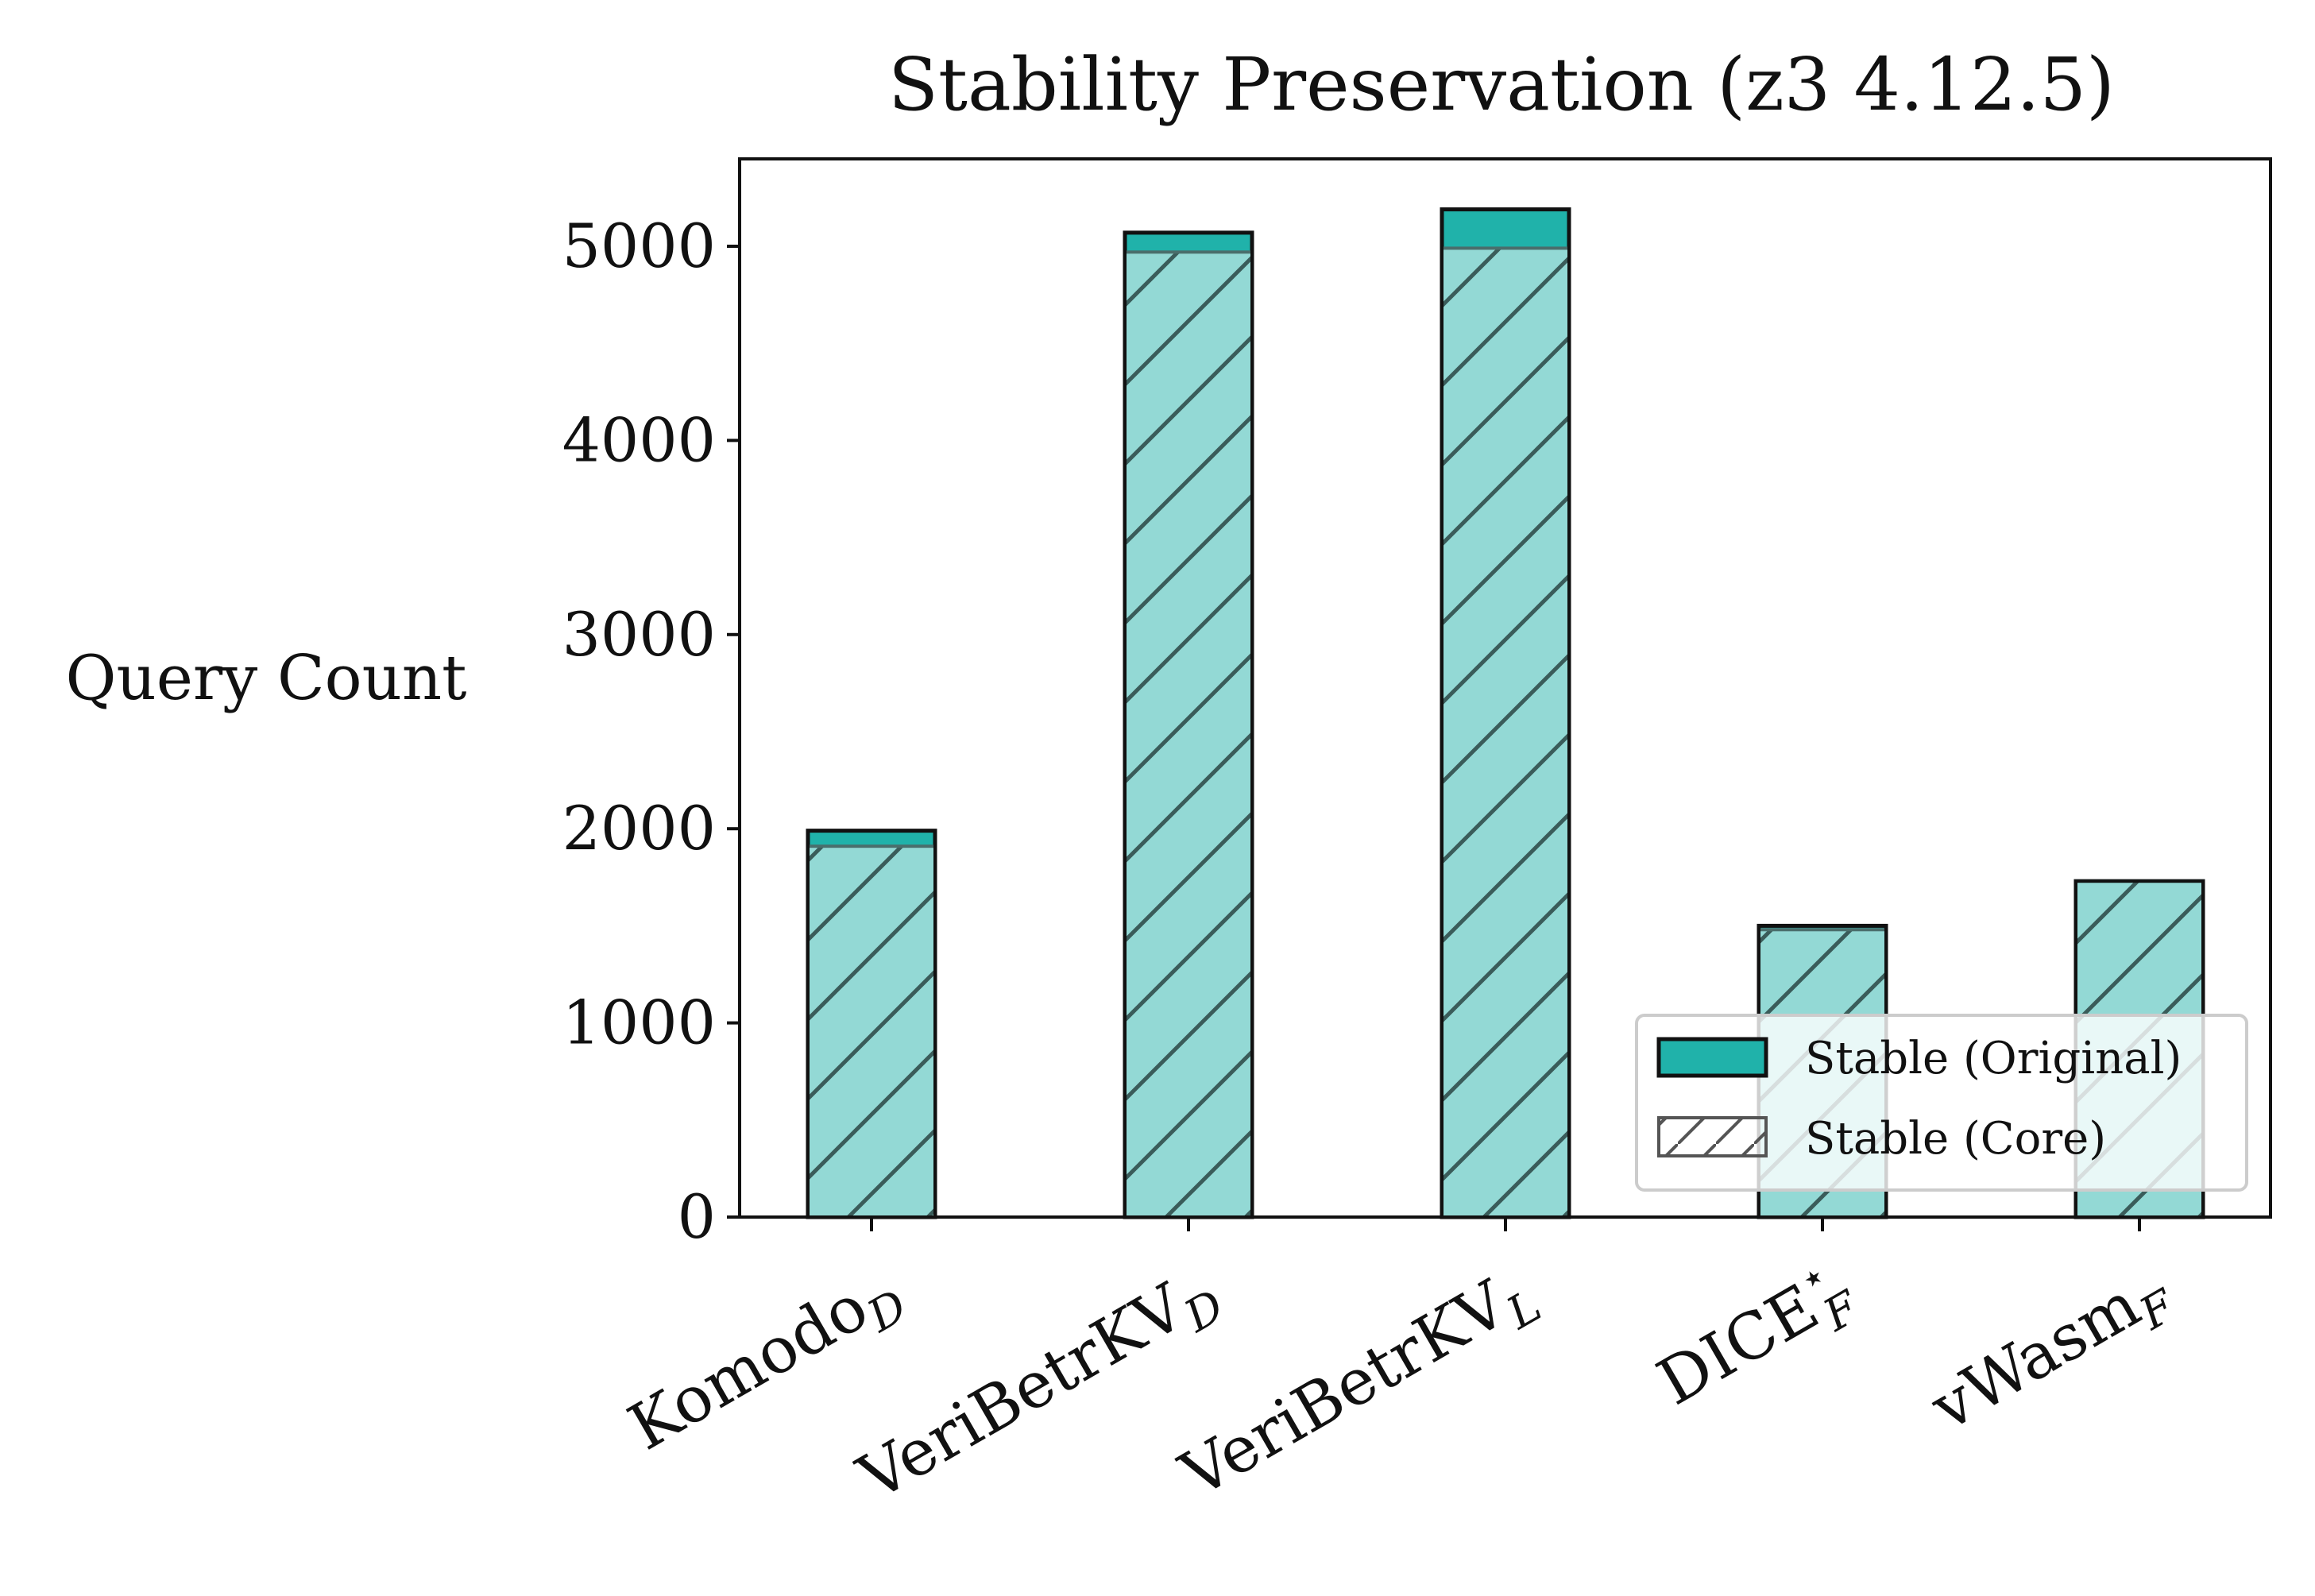 This screenshot has height=1596, width=2315. I want to click on x-tick-label-4: vWasmF, so click(2052, 1352).